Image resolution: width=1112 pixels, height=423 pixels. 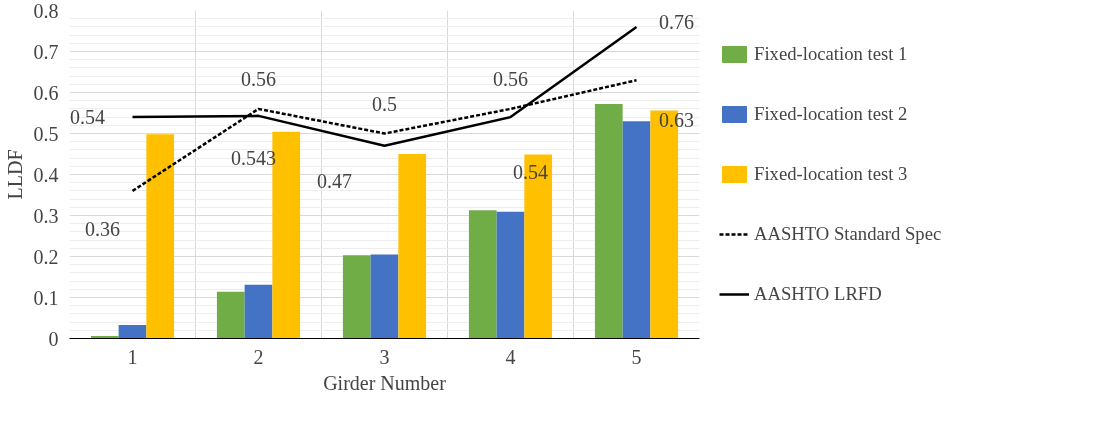 What do you see at coordinates (46, 174) in the screenshot?
I see `y-tick-label: 0.4` at bounding box center [46, 174].